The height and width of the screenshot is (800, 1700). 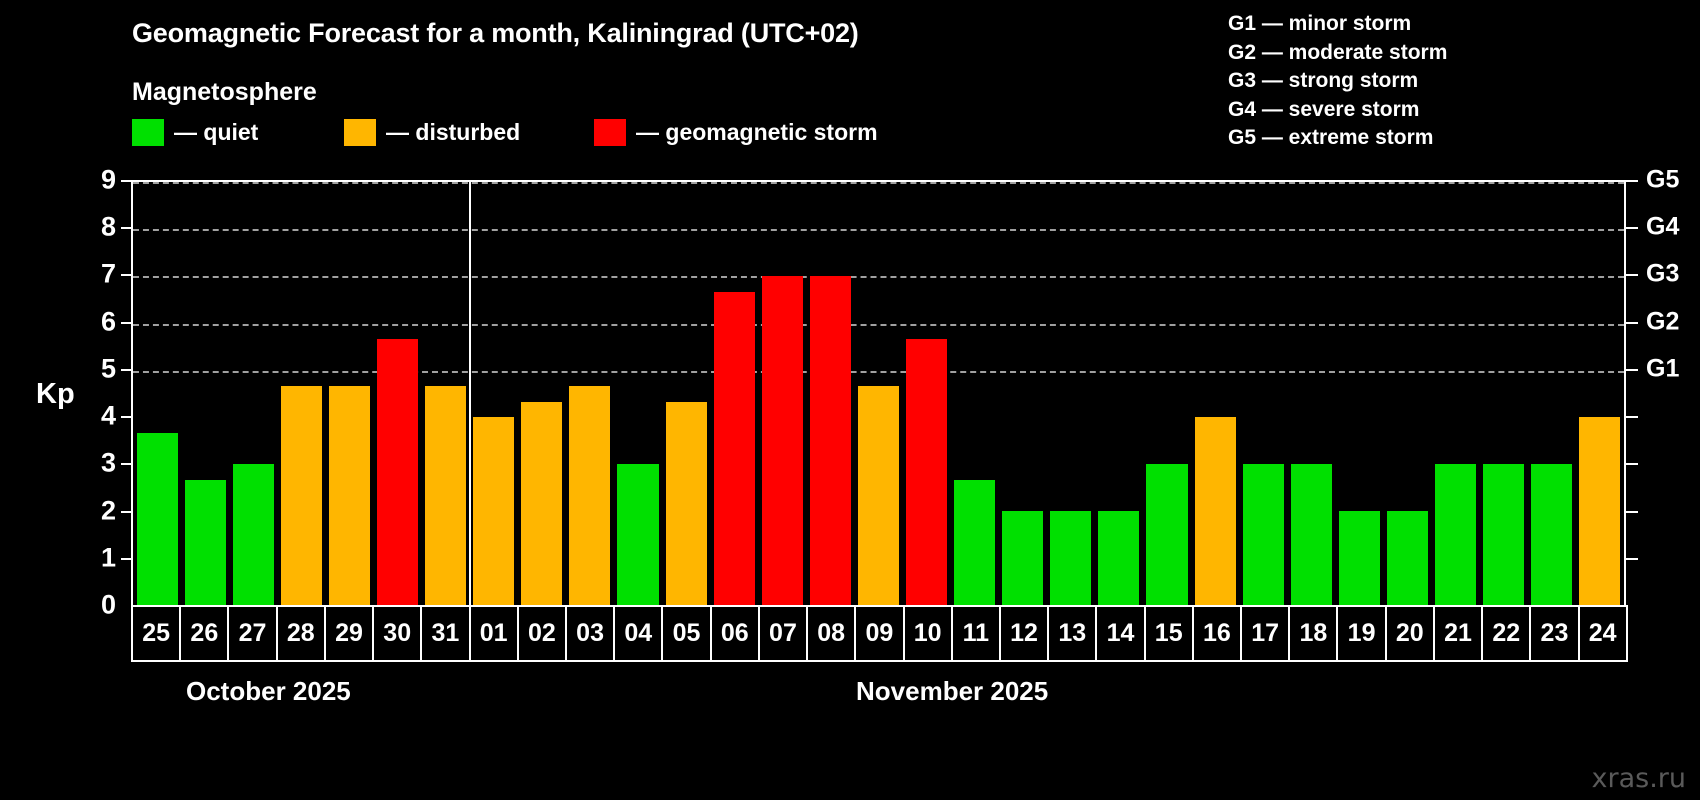 What do you see at coordinates (1215, 511) in the screenshot?
I see `bar-16-disturbed` at bounding box center [1215, 511].